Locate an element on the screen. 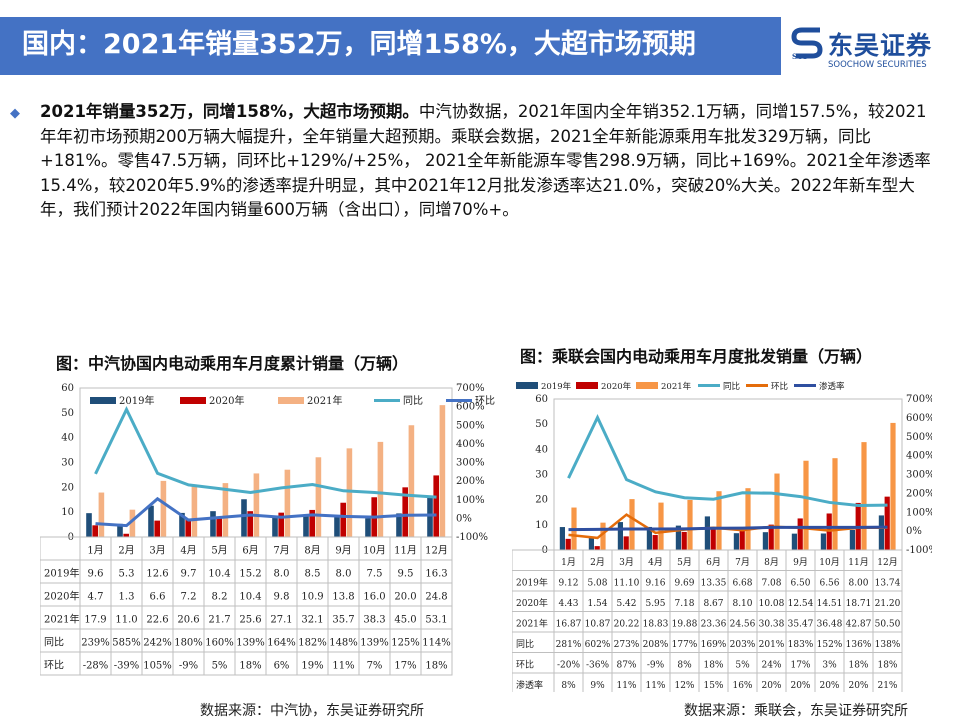 This screenshot has height=720, width=959. chart2-table-cell: 16% is located at coordinates (742, 686).